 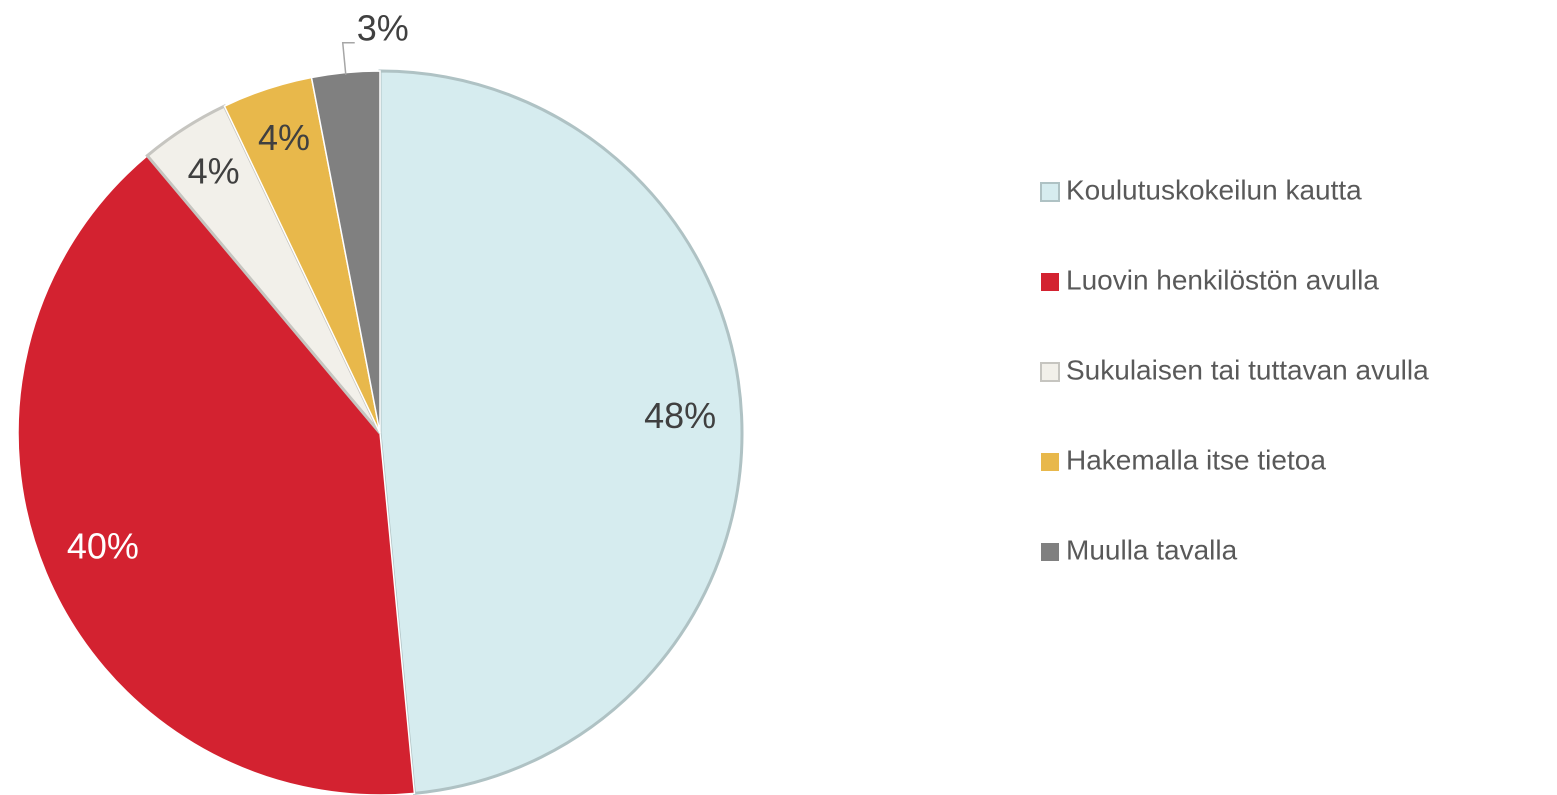 What do you see at coordinates (1152, 549) in the screenshot?
I see `legend-label: Muulla tavalla` at bounding box center [1152, 549].